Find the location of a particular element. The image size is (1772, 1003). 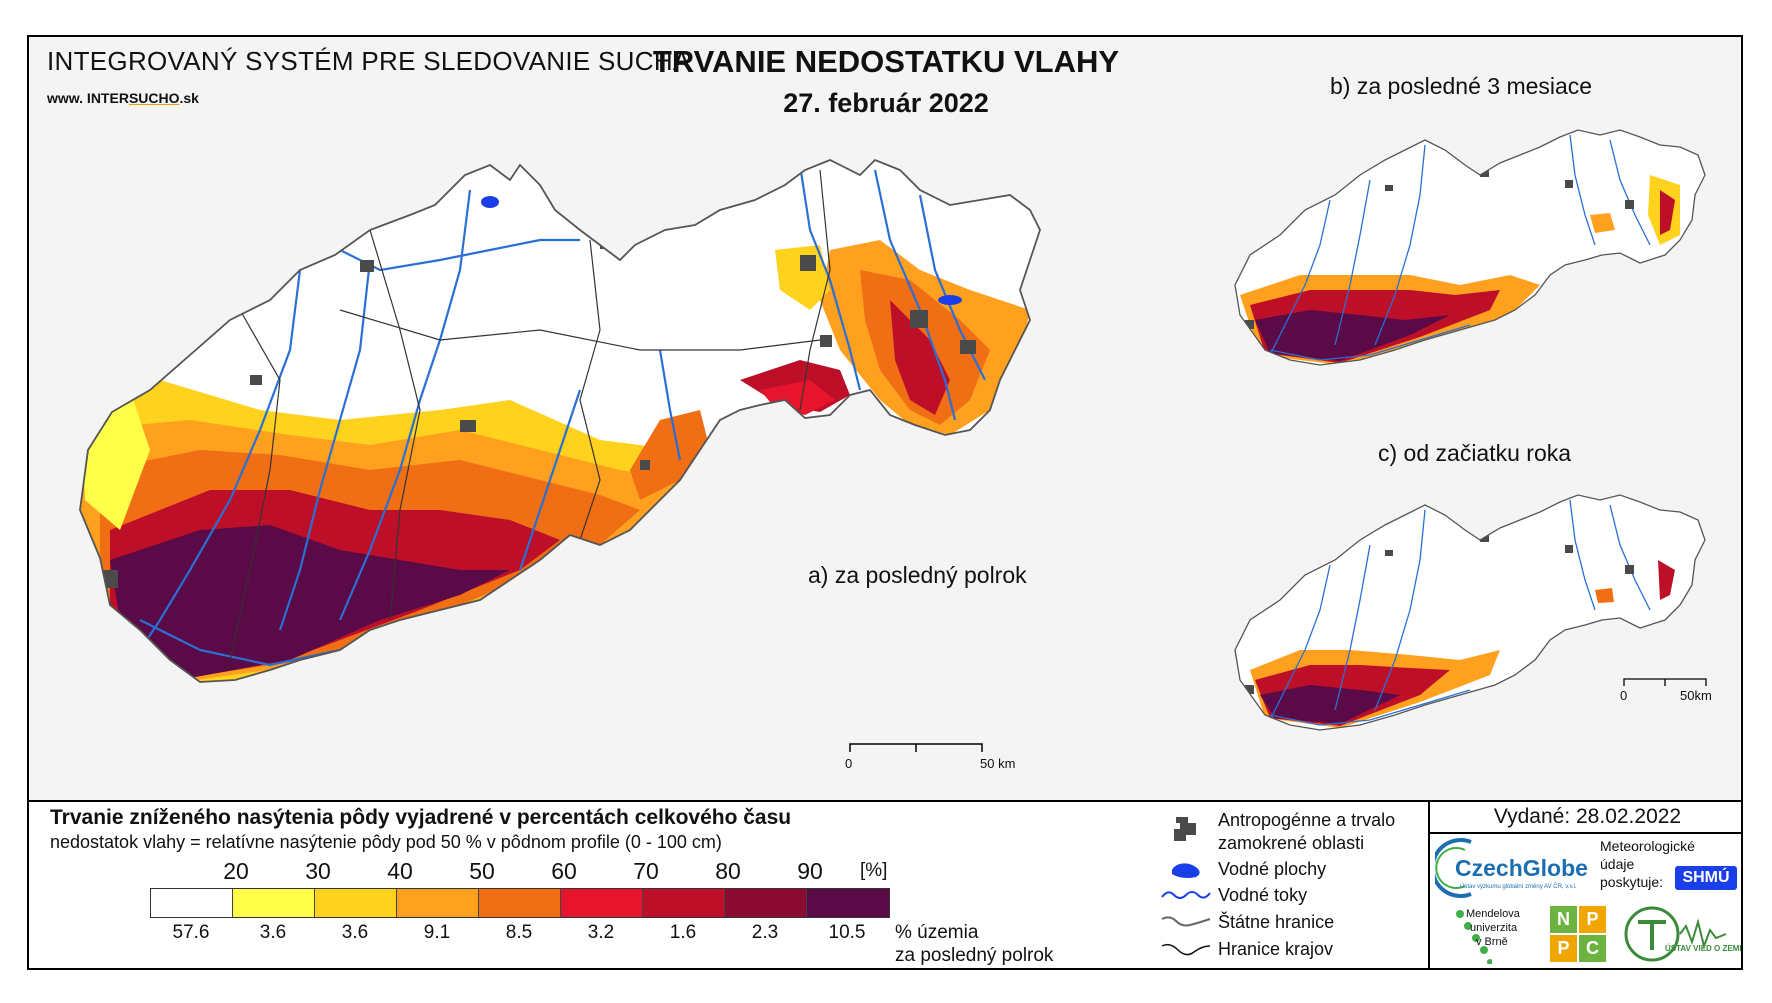

class-percent: 2.3 is located at coordinates (765, 932).